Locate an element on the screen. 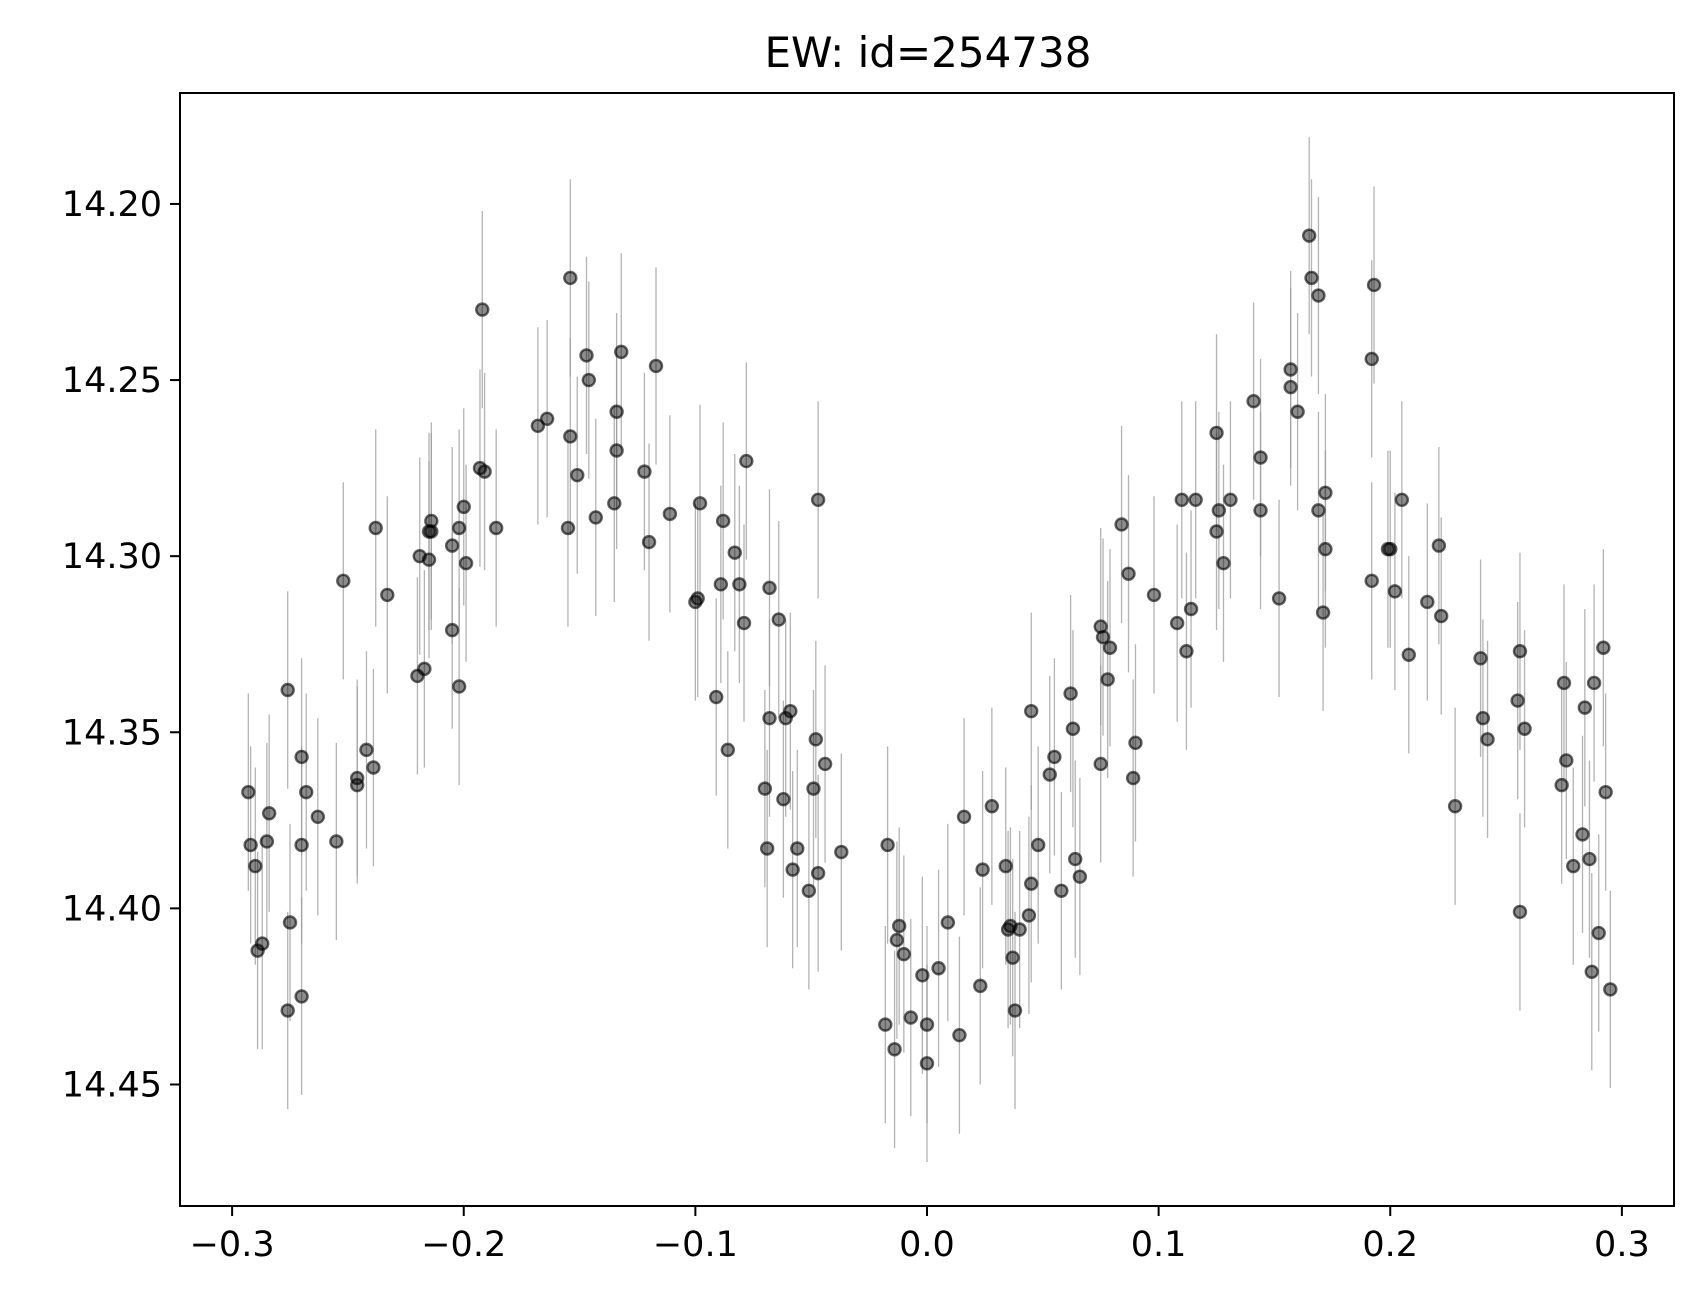 The width and height of the screenshot is (1696, 1302). y-tick-label: 14.30 is located at coordinates (112, 557).